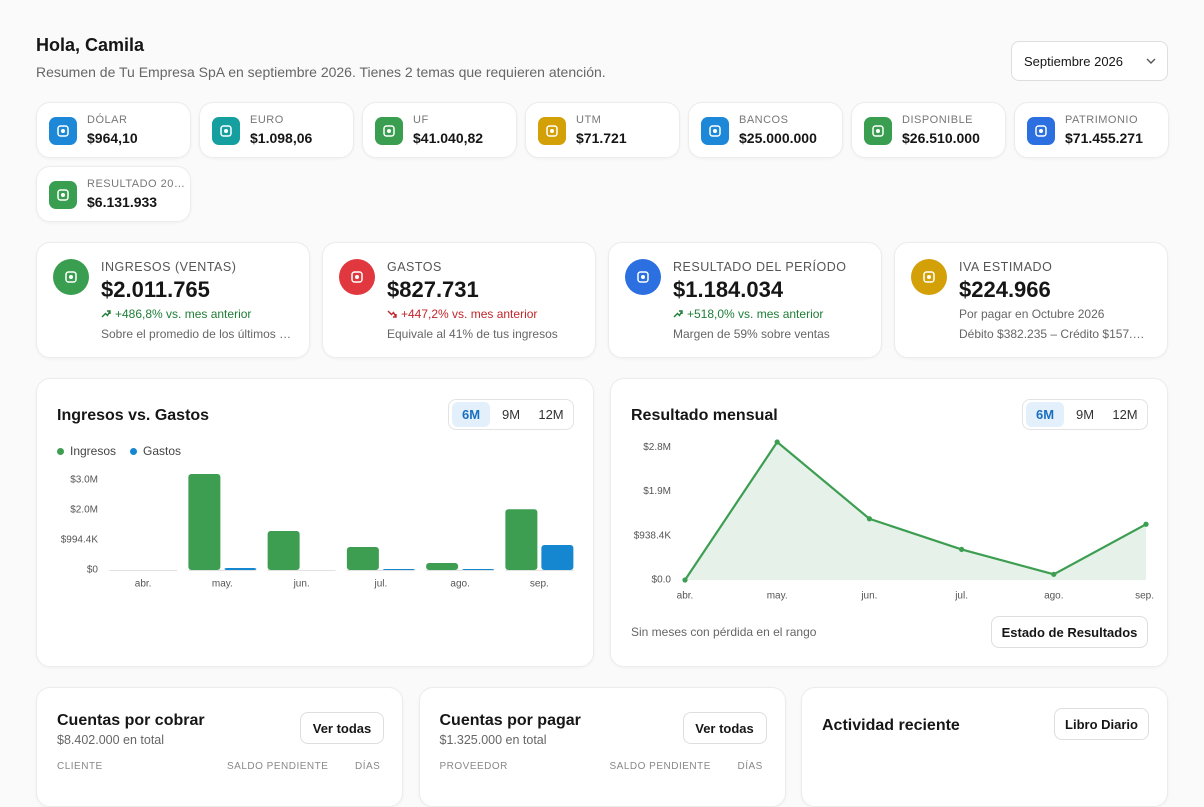  What do you see at coordinates (765, 130) in the screenshot?
I see `indicator-card: BANCOS $25.000.000` at bounding box center [765, 130].